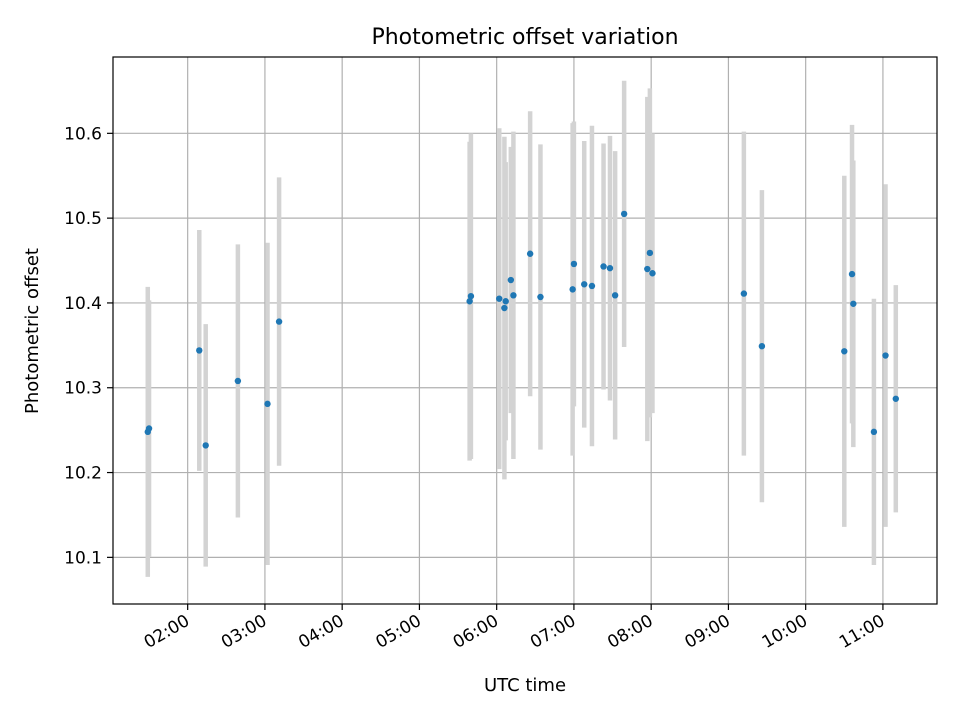 The image size is (960, 720). Describe the element at coordinates (83, 389) in the screenshot. I see `y-tick-label: 10.3` at that location.